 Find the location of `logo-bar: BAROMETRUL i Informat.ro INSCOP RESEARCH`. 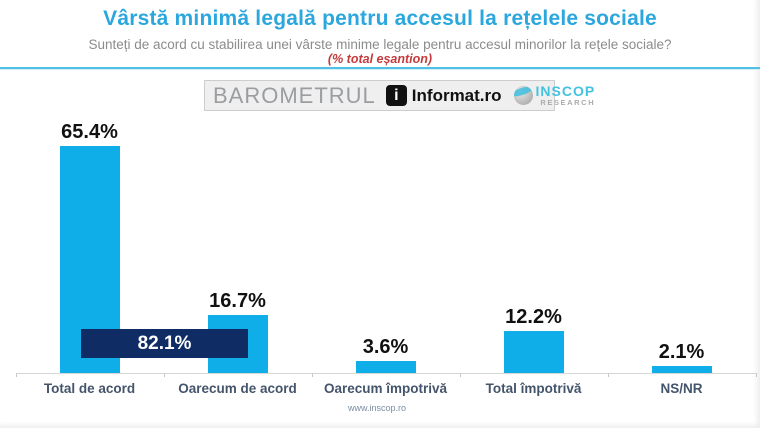

logo-bar: BAROMETRUL i Informat.ro INSCOP RESEARCH is located at coordinates (399, 95).